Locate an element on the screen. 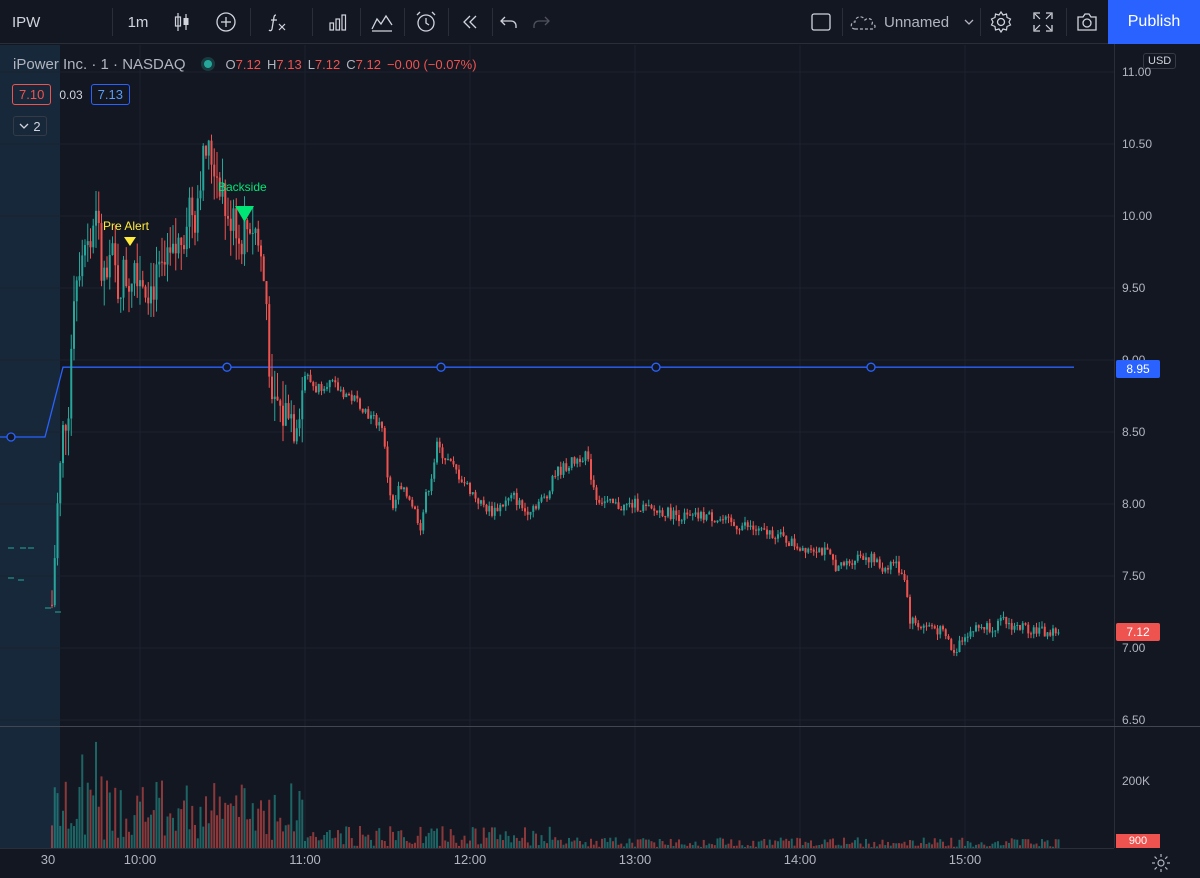  interval-button: 1m is located at coordinates (138, 22).